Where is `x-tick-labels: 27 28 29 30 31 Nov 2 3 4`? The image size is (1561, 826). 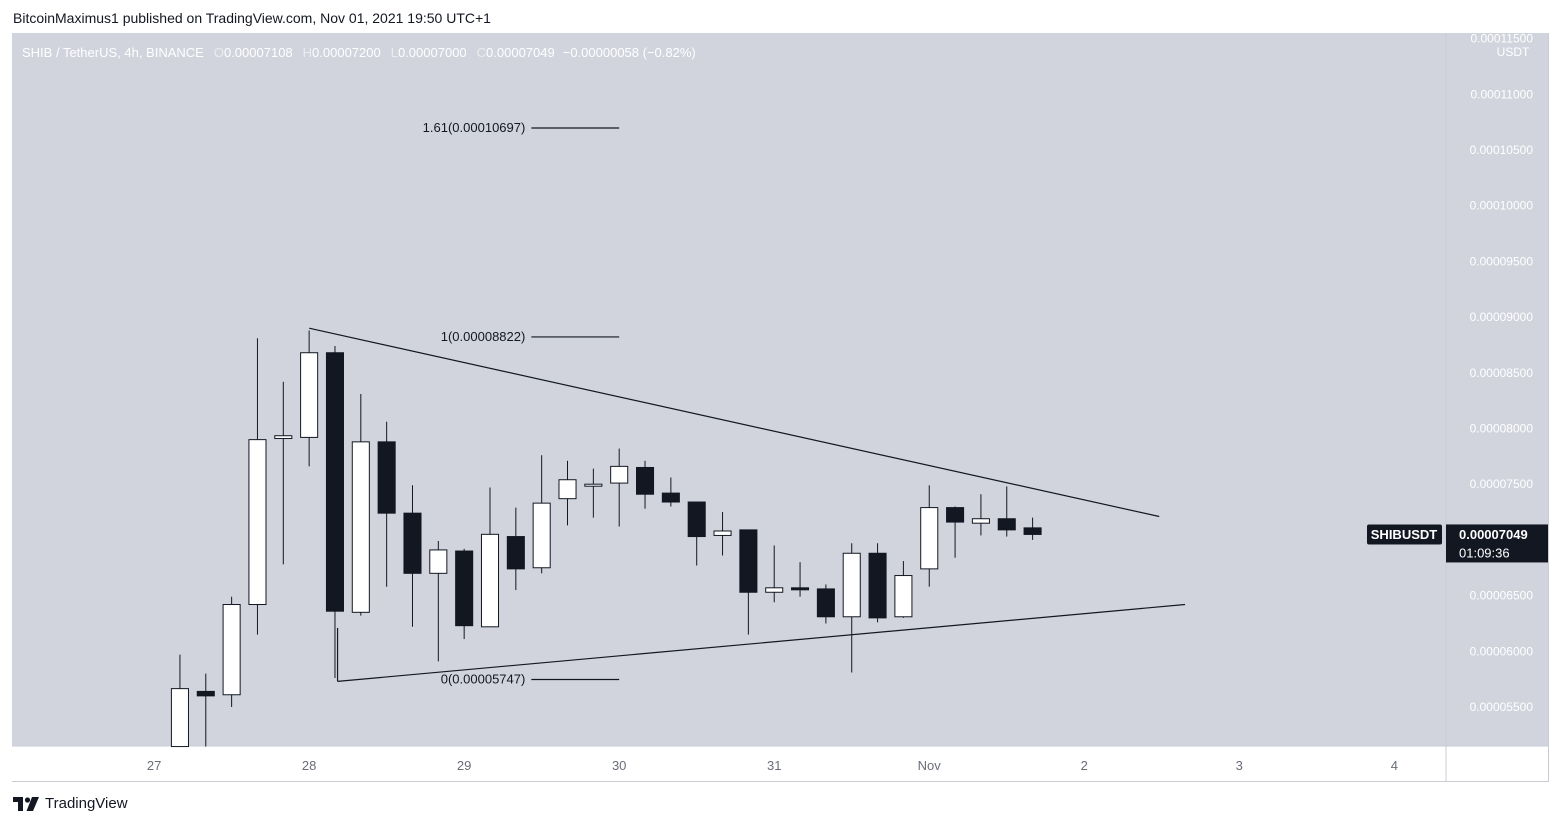 x-tick-labels: 27 28 29 30 31 Nov 2 3 4 is located at coordinates (772, 765).